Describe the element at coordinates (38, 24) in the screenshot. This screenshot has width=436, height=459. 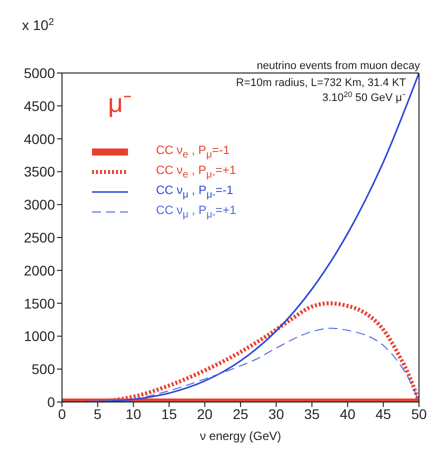
I see `text: x 10$^{2}$` at that location.